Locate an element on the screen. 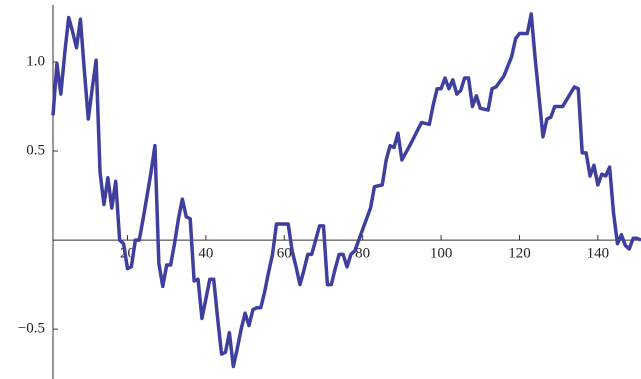 The image size is (641, 379). x-tick-label: 100 is located at coordinates (441, 254).